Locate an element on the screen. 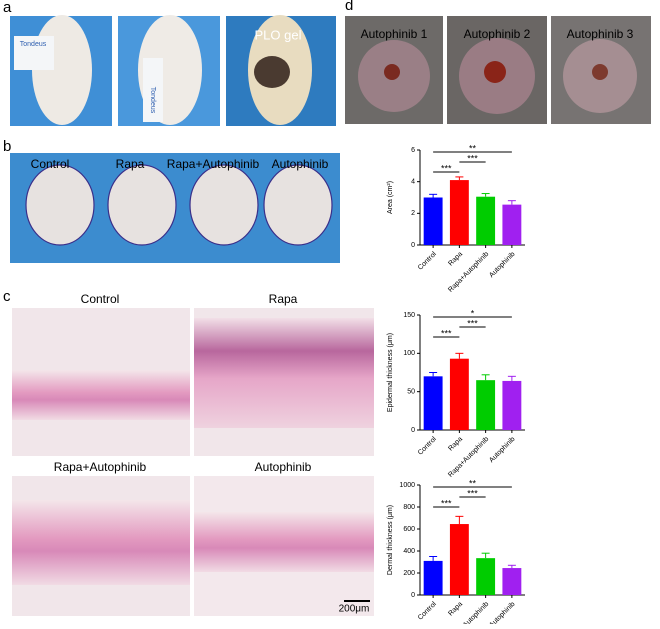 Image resolution: width=660 pixels, height=629 pixels. y-tick-label: 100 is located at coordinates (409, 353).